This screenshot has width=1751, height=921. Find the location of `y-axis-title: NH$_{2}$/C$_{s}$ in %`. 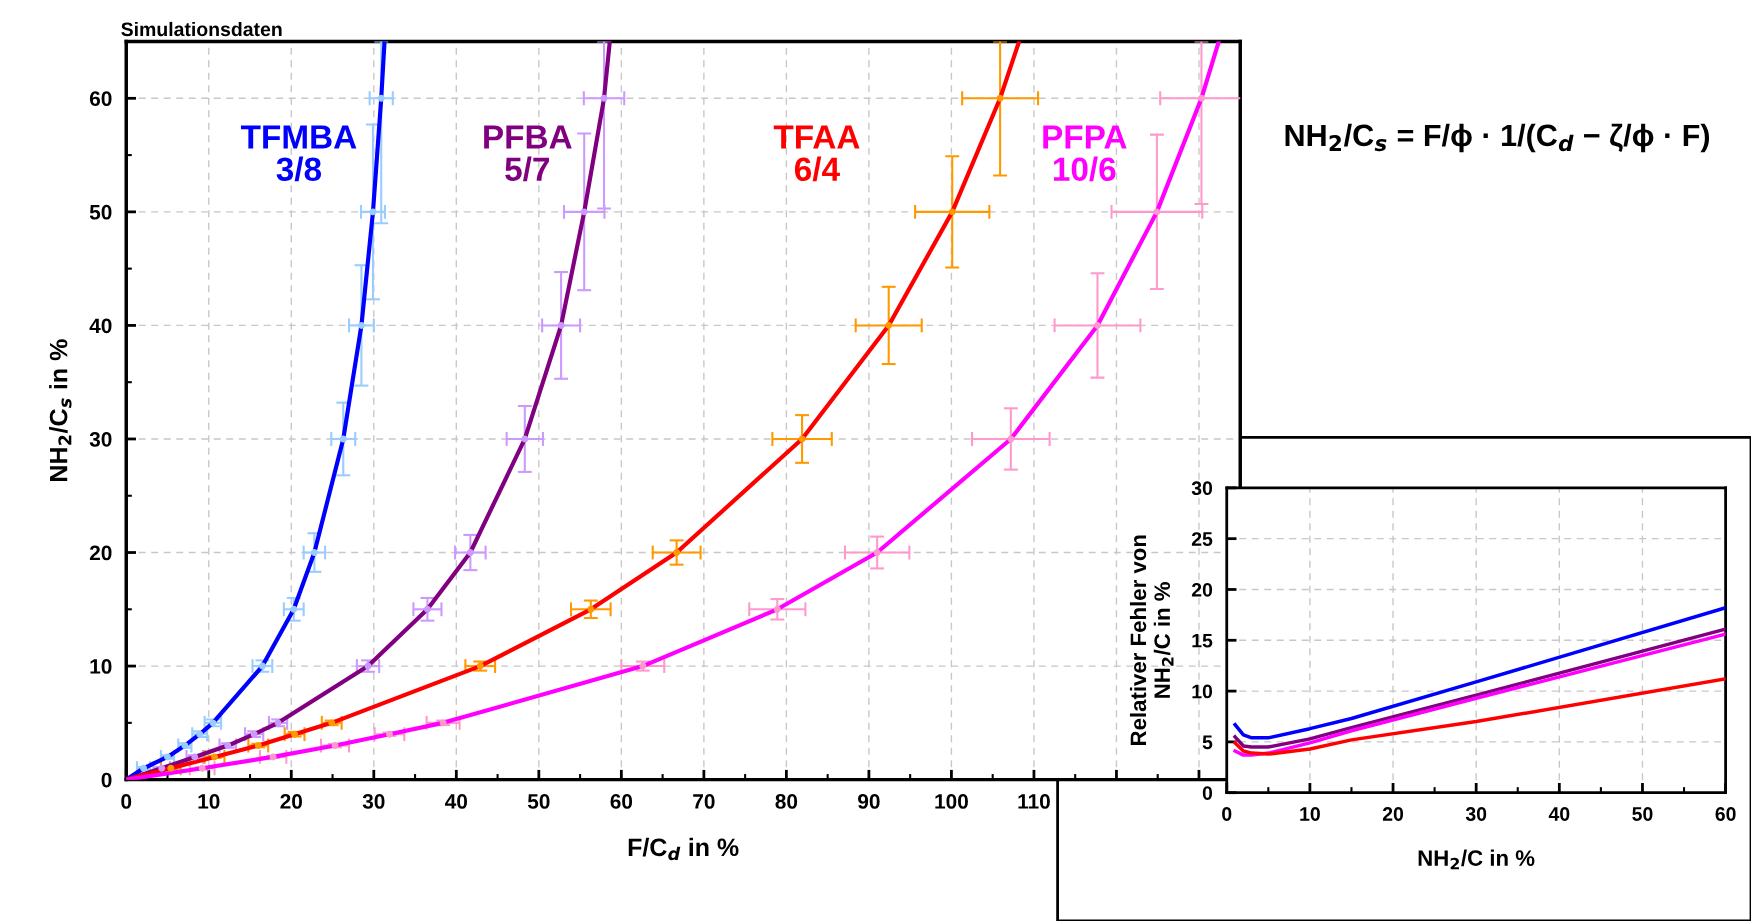

y-axis-title: NH$_{2}$/C$_{s}$ in % is located at coordinates (60, 410).